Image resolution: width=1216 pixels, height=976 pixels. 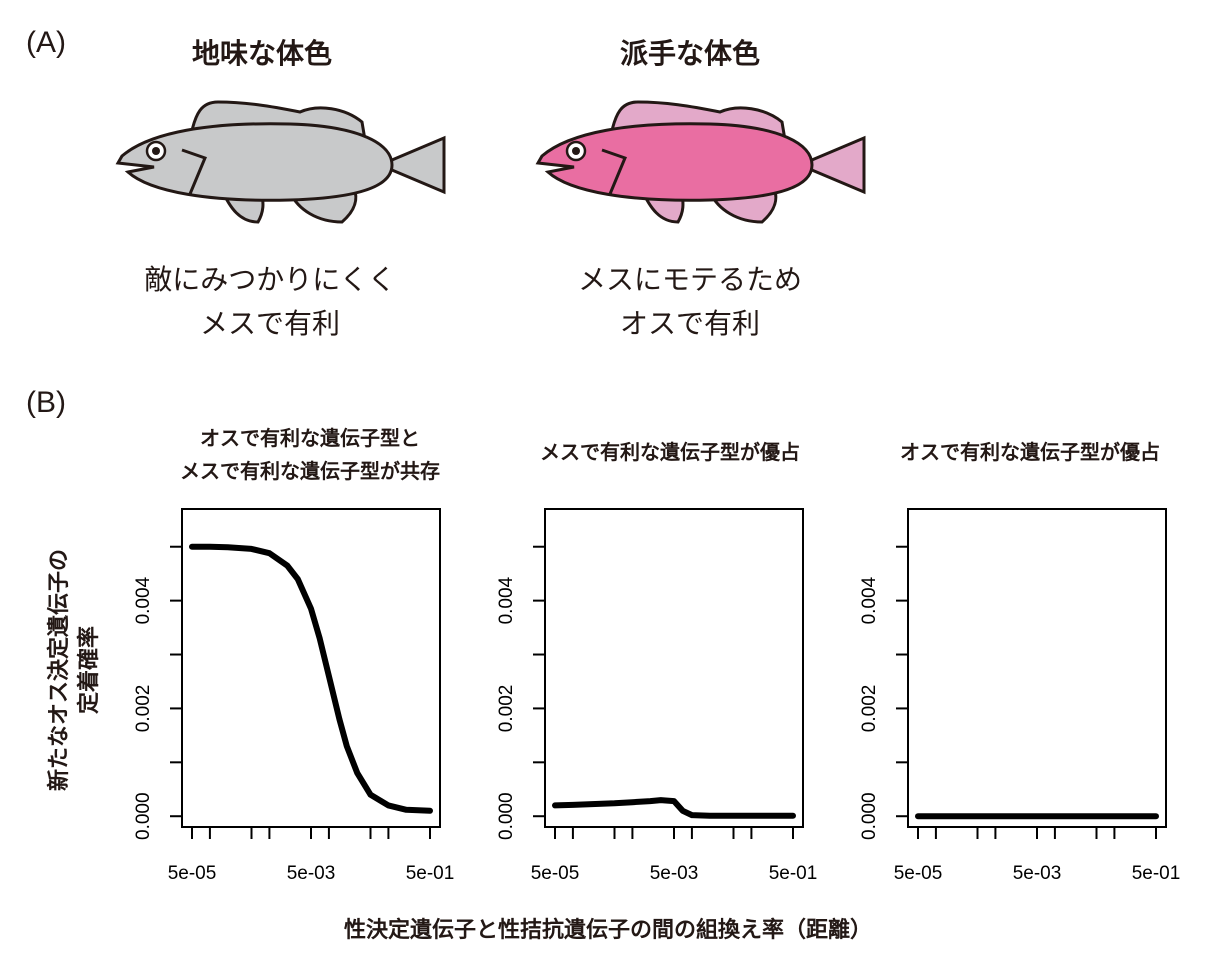 I want to click on panel-b-label: (B), so click(x=46, y=402).